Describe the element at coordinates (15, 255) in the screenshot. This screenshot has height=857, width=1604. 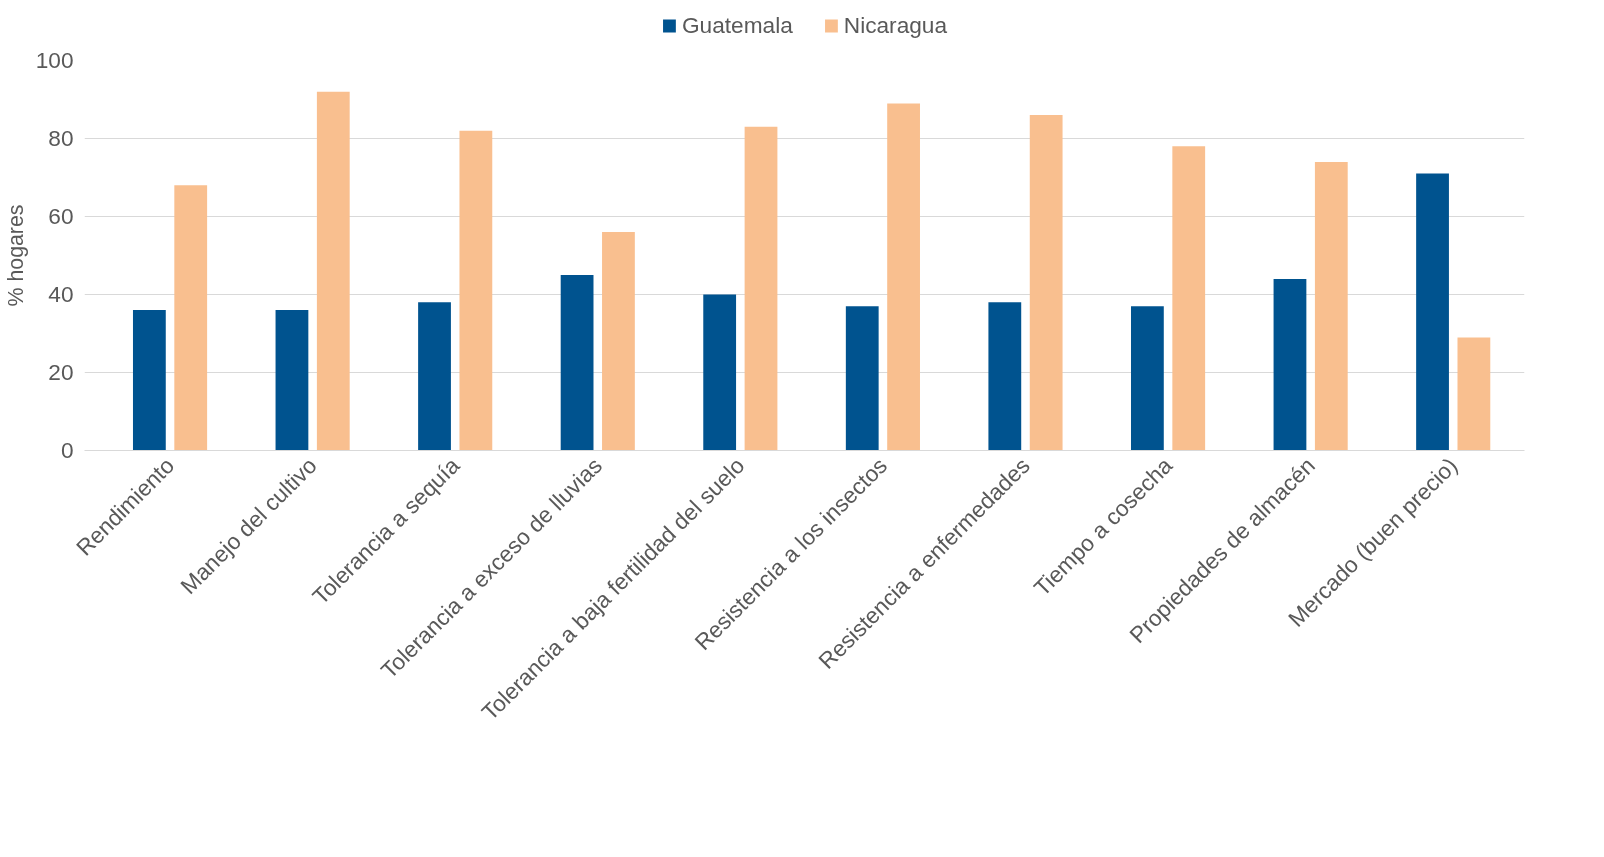
I see `y-axis-title: % hogares` at that location.